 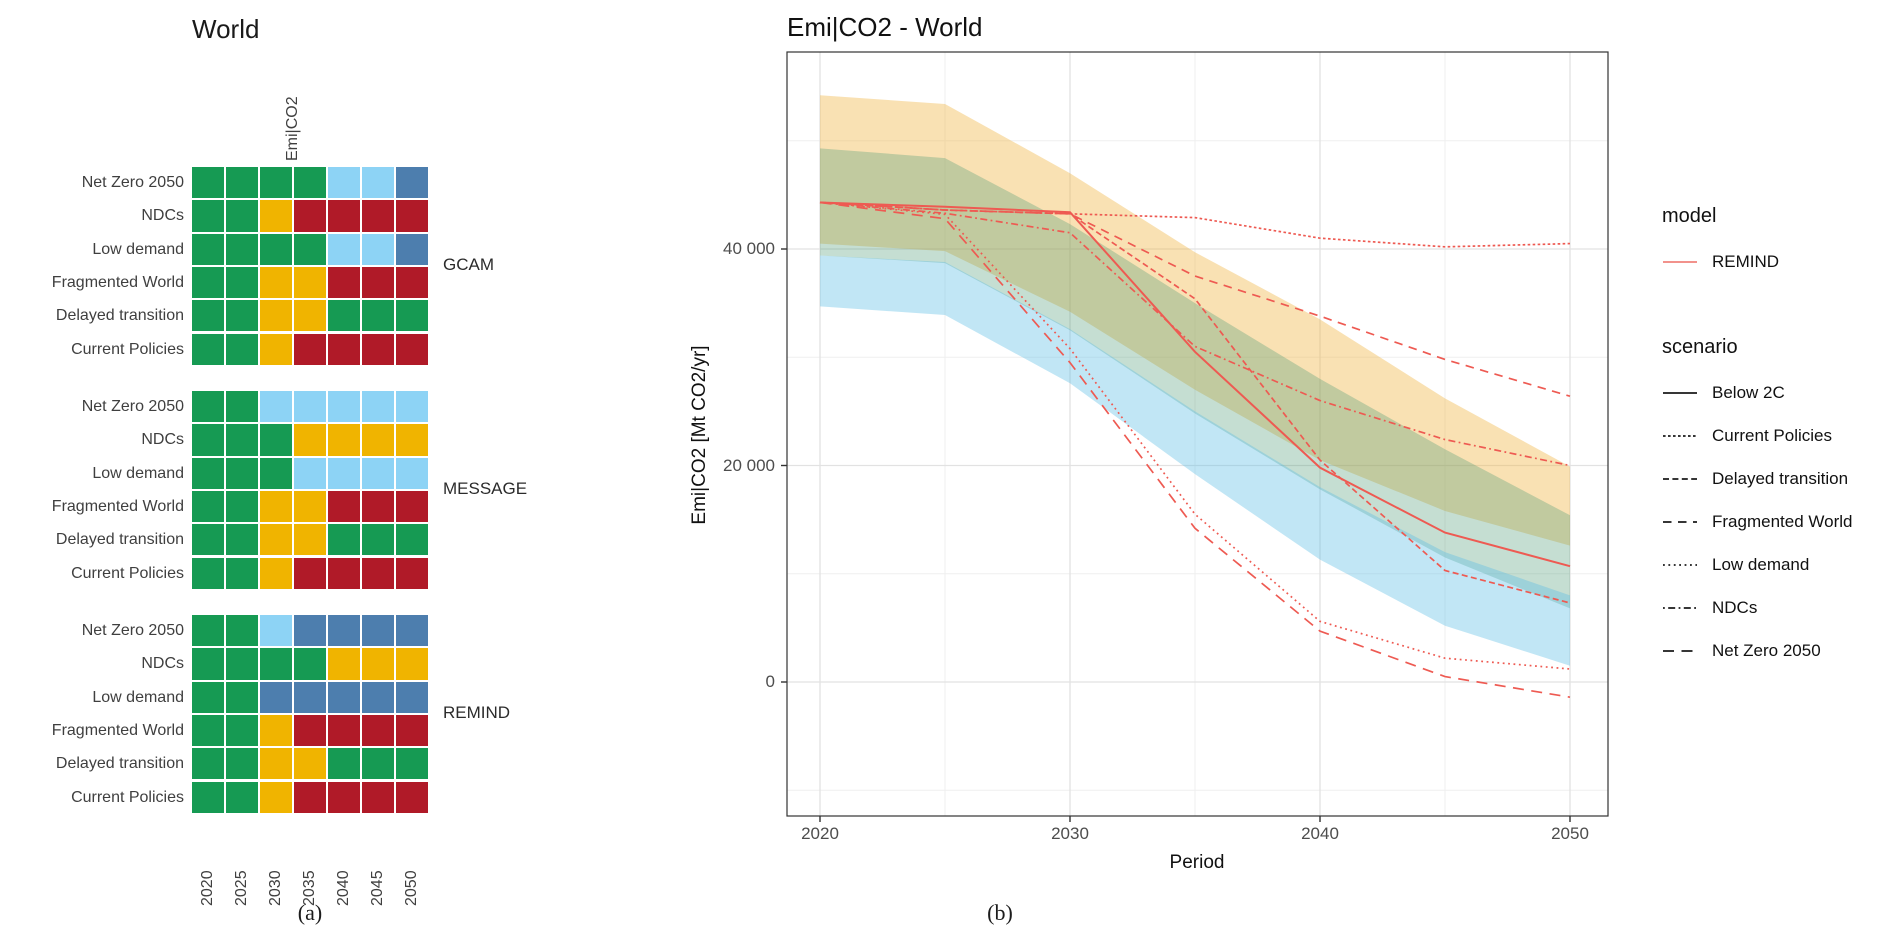 What do you see at coordinates (1070, 833) in the screenshot?
I see `x-tick-label: 2030` at bounding box center [1070, 833].